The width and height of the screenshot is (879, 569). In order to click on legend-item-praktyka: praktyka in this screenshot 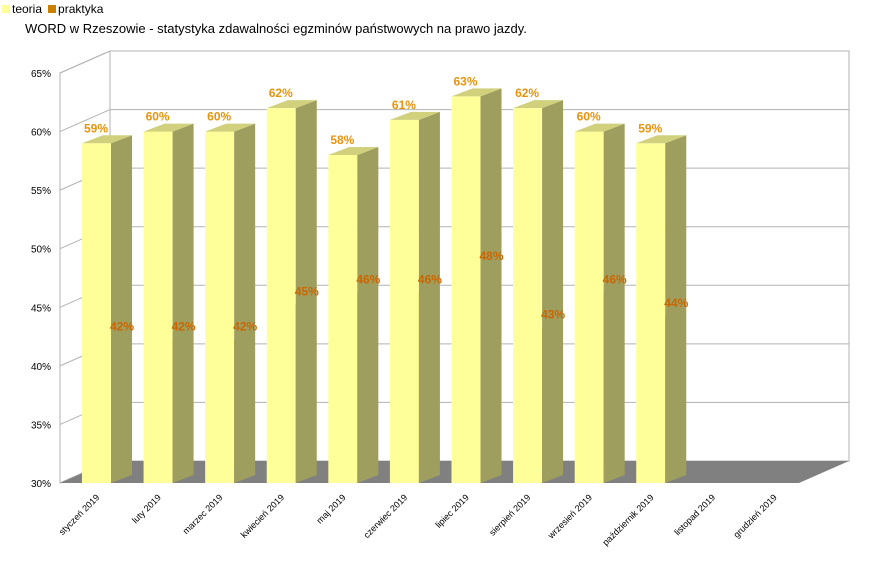, I will do `click(75, 9)`.